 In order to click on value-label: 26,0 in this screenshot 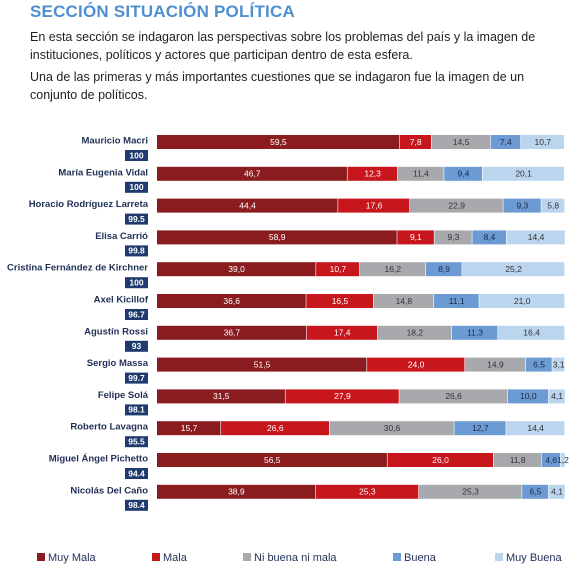, I will do `click(440, 460)`.